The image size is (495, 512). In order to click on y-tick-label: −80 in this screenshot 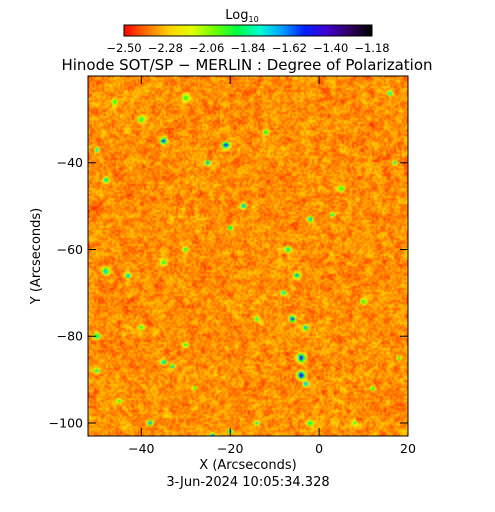, I will do `click(70, 336)`.